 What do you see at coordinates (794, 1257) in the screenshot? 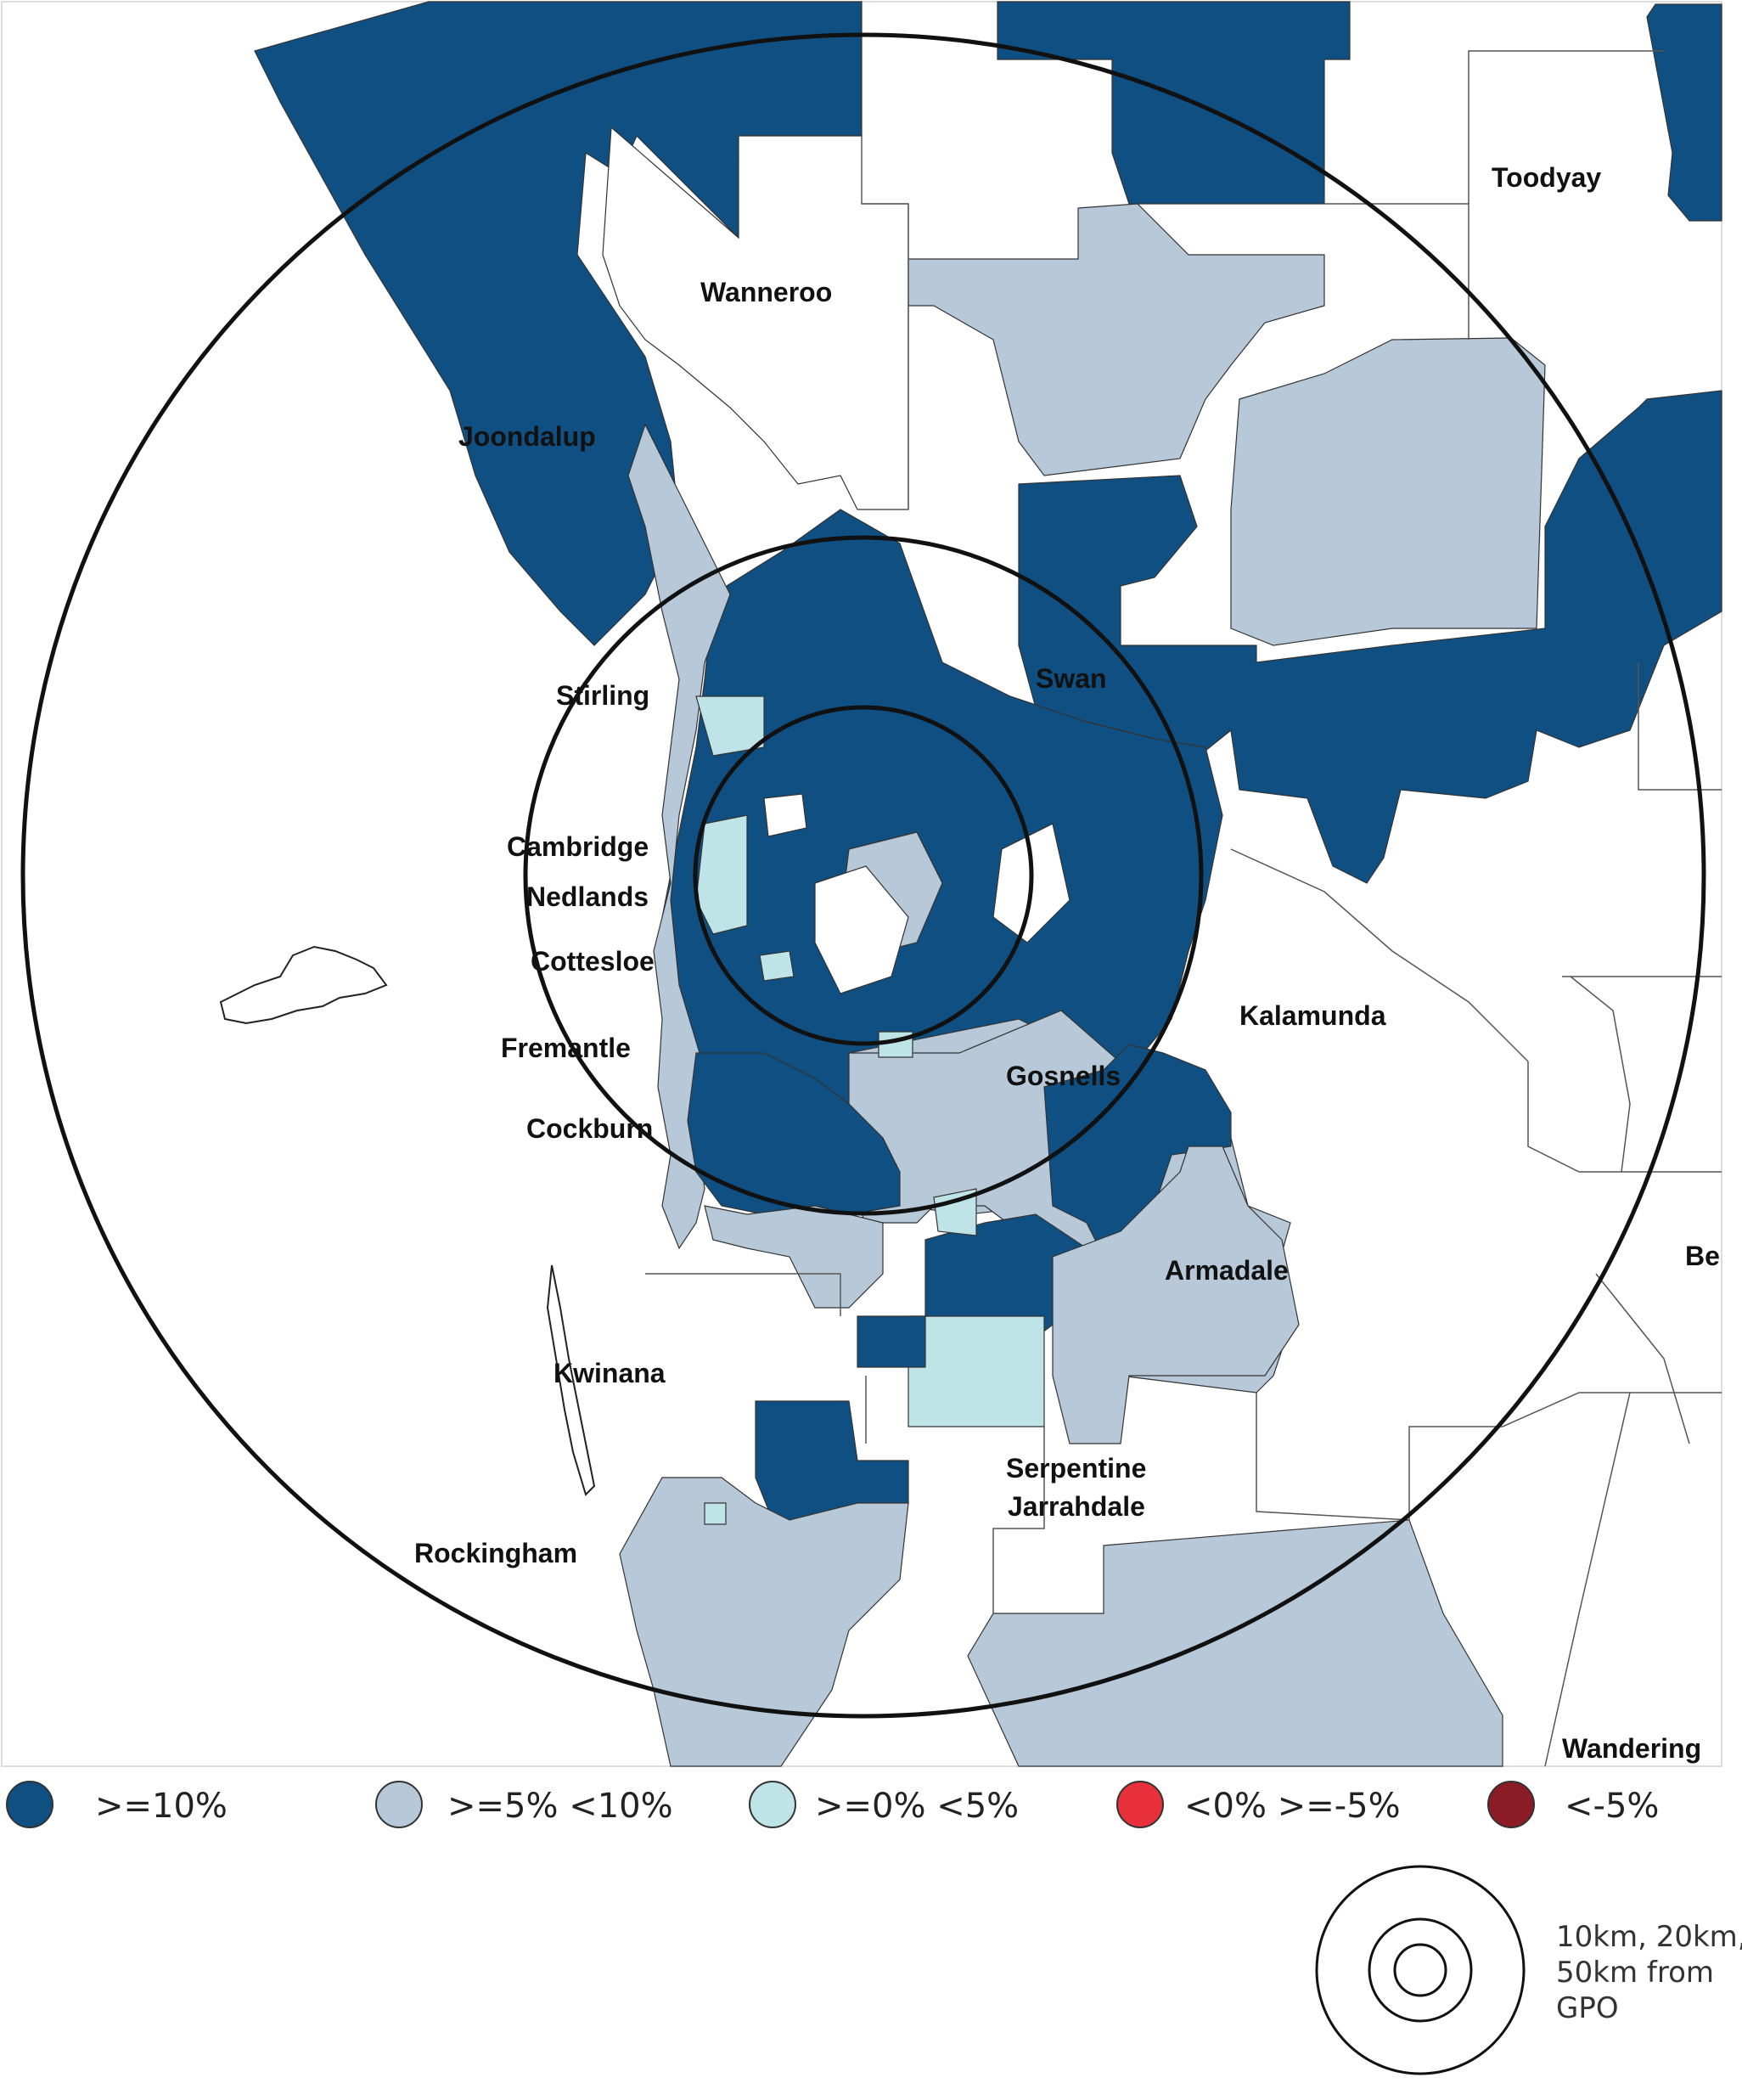
I see `region-cockburn-light` at bounding box center [794, 1257].